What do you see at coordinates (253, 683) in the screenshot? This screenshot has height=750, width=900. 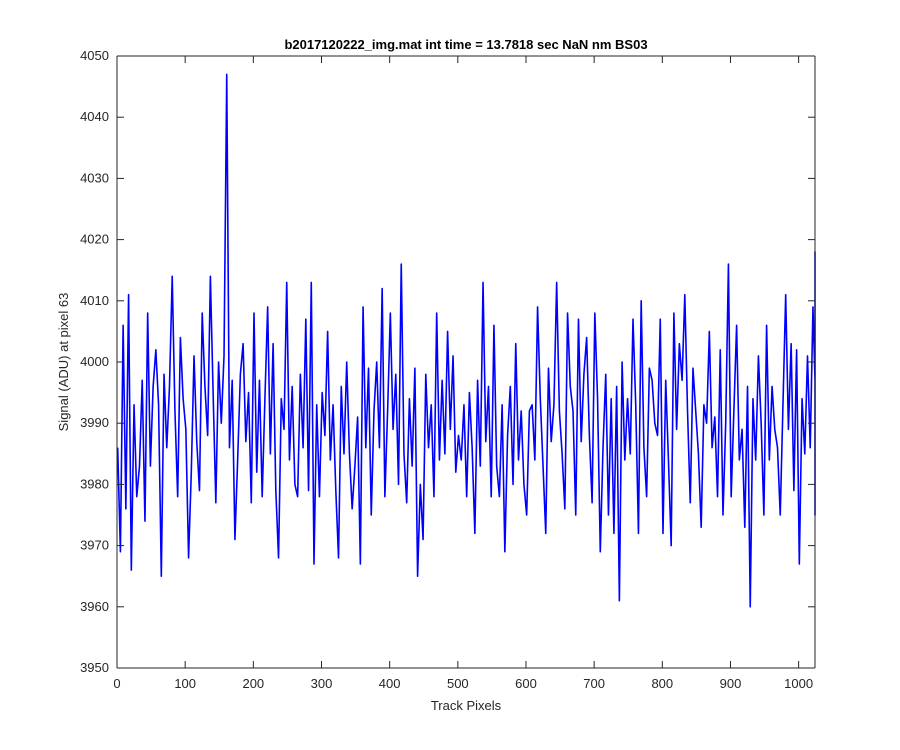 I see `x-tick-label: 200` at bounding box center [253, 683].